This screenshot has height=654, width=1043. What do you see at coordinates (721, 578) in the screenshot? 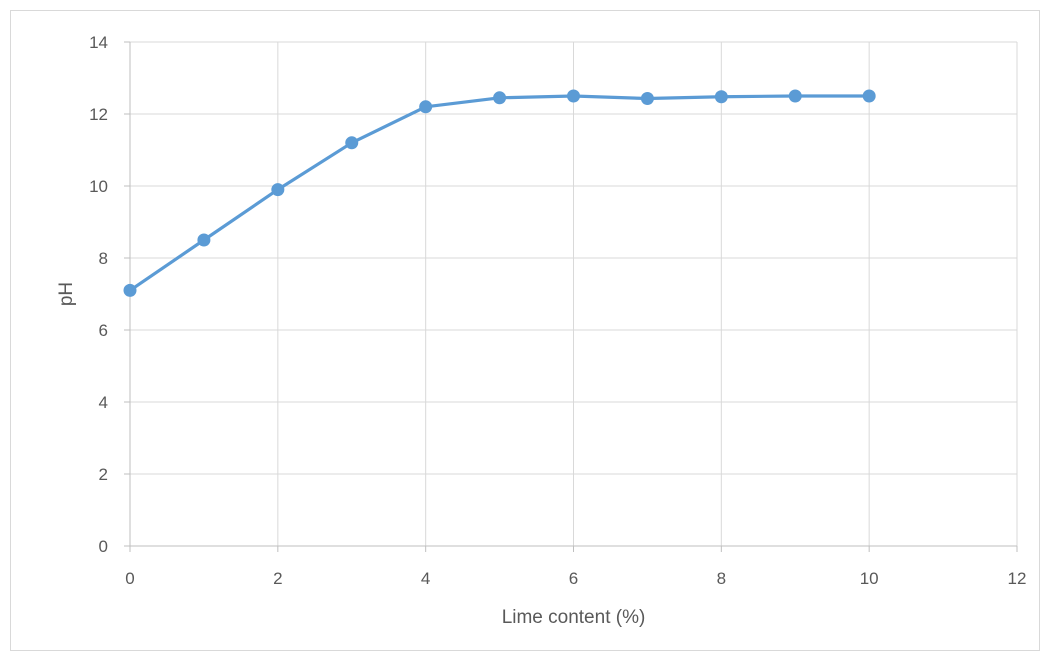
I see `x-tick-label: 8` at bounding box center [721, 578].